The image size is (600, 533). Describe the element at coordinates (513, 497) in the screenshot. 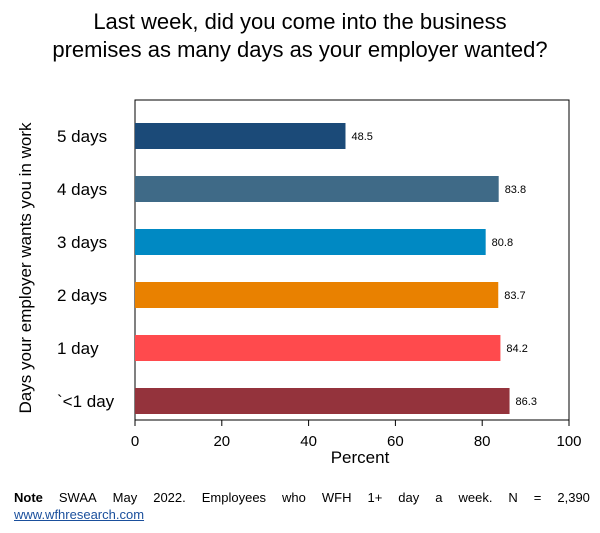

I see `note-word: N` at that location.